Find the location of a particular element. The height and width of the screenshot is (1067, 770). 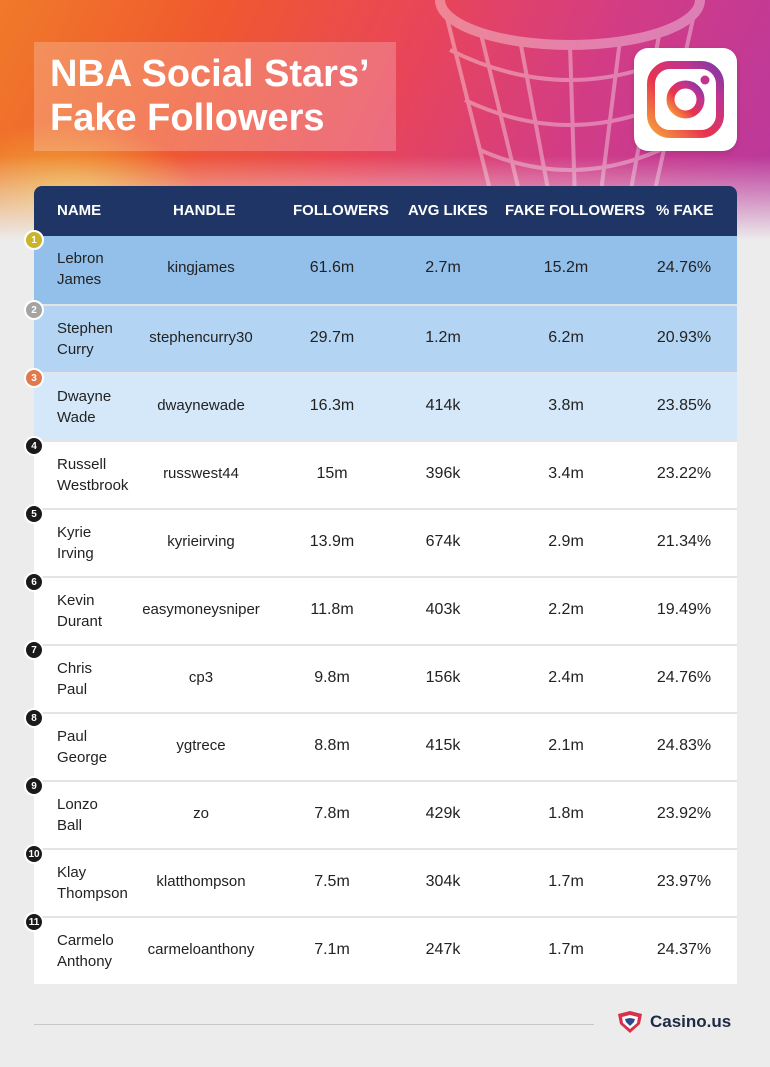

cell-pct-fake: 21.34% is located at coordinates (684, 541).